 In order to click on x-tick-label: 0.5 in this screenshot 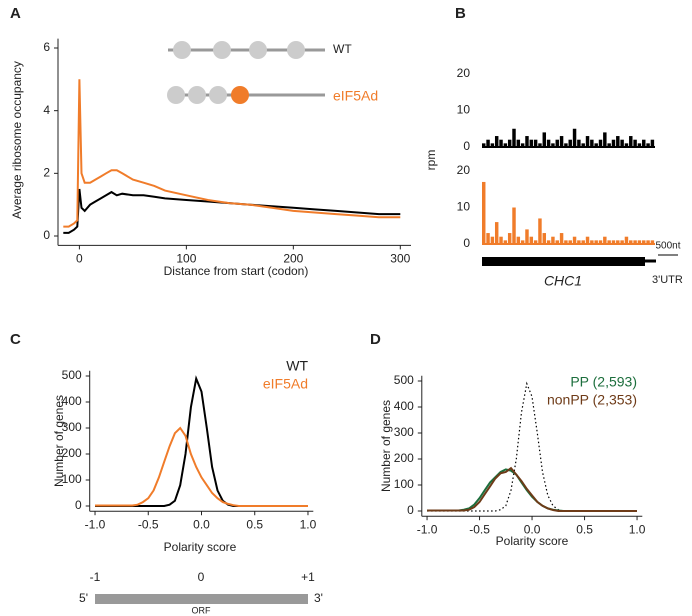, I will do `click(254, 524)`.